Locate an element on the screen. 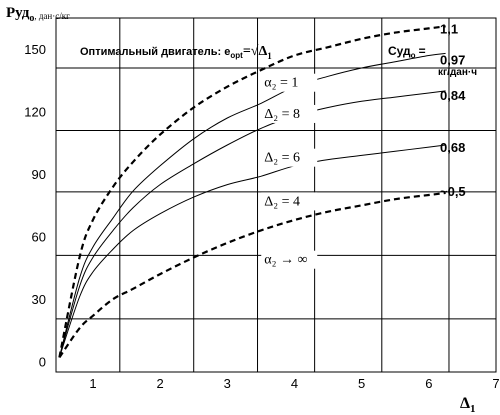 The image size is (500, 415). series-label: α₂ = 1 is located at coordinates (281, 83).